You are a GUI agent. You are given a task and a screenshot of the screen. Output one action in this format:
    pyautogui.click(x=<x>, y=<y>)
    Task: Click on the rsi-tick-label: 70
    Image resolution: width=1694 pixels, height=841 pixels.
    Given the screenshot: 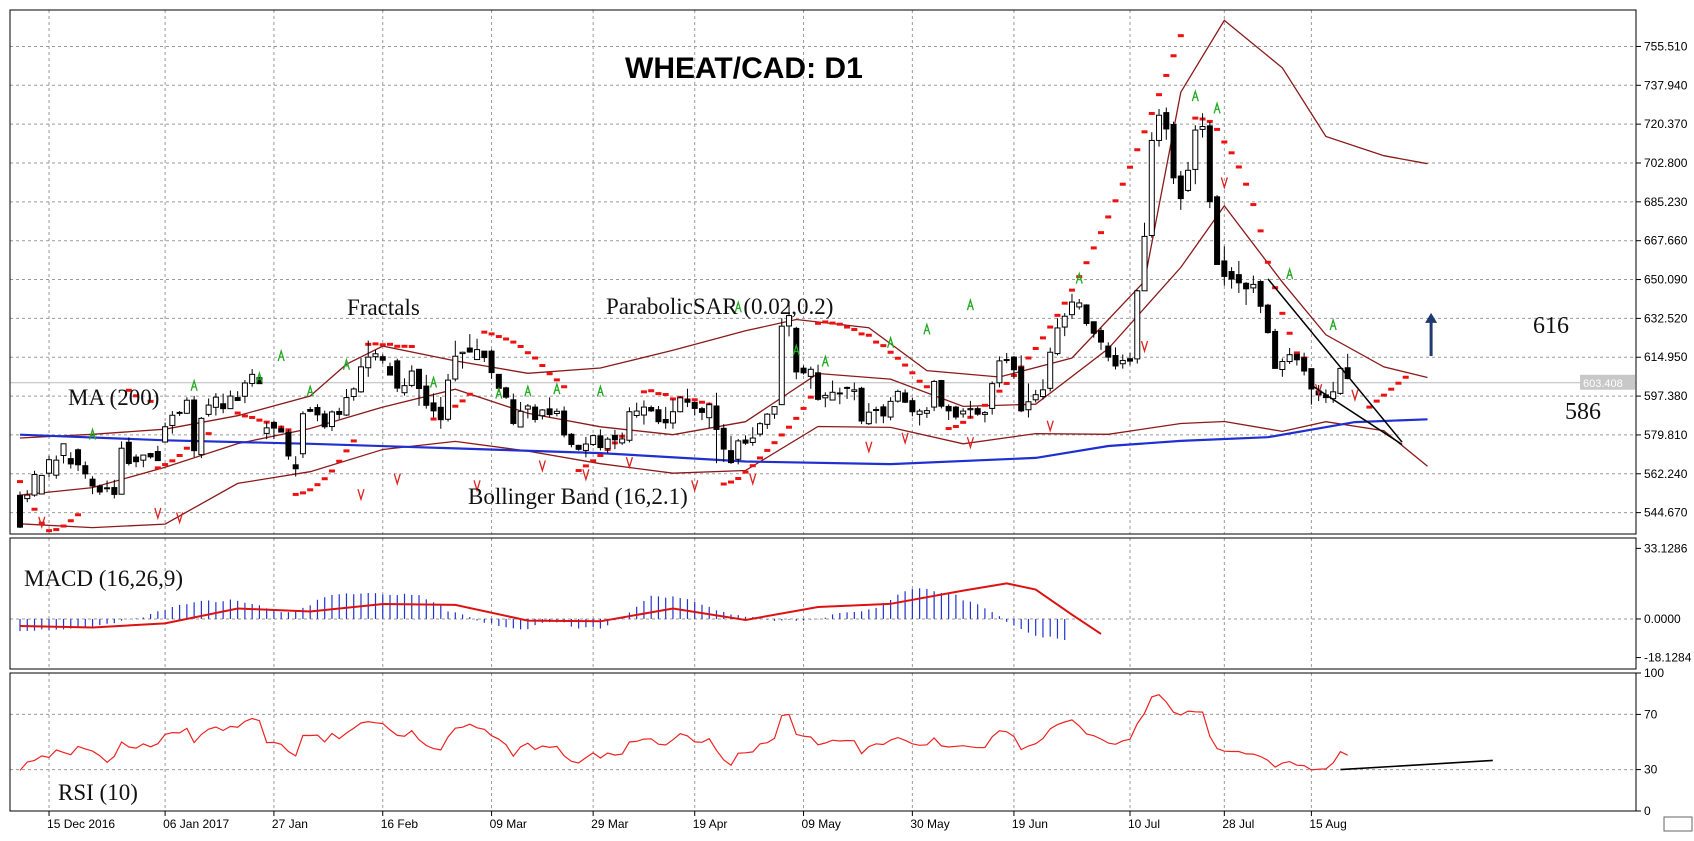 What is the action you would take?
    pyautogui.click(x=1651, y=714)
    